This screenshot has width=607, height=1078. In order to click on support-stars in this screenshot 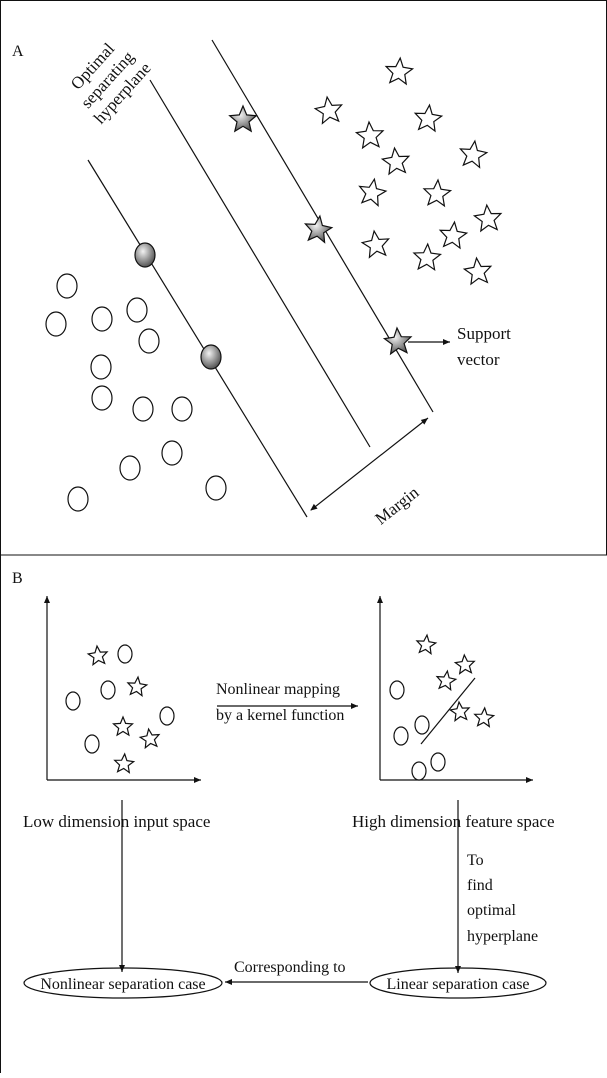, I will do `click(320, 230)`.